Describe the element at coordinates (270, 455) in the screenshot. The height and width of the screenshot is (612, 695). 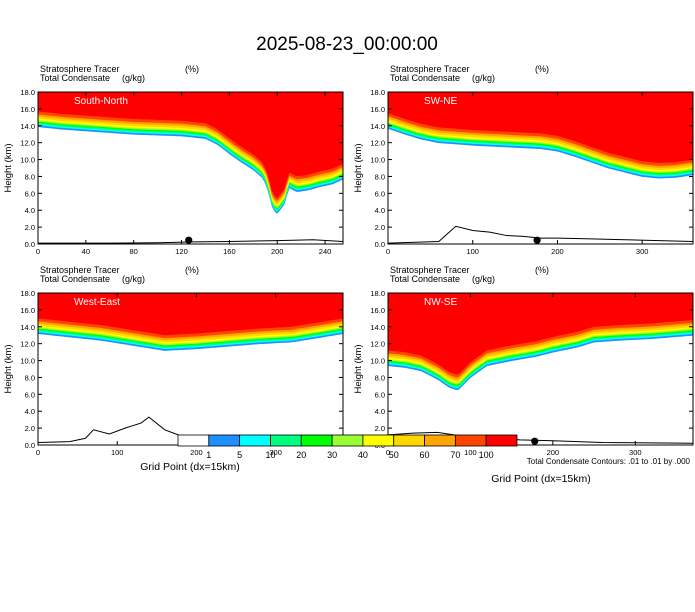
I see `colorbar-tick-label: 10` at that location.